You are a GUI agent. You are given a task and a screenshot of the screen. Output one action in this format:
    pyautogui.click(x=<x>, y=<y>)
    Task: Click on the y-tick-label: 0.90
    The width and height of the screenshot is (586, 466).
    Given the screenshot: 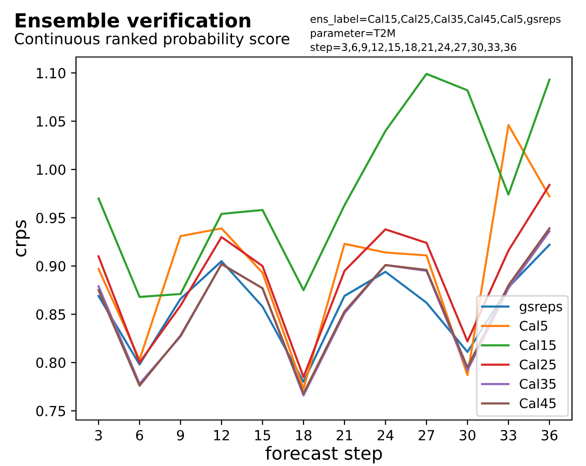 What is the action you would take?
    pyautogui.click(x=51, y=266)
    